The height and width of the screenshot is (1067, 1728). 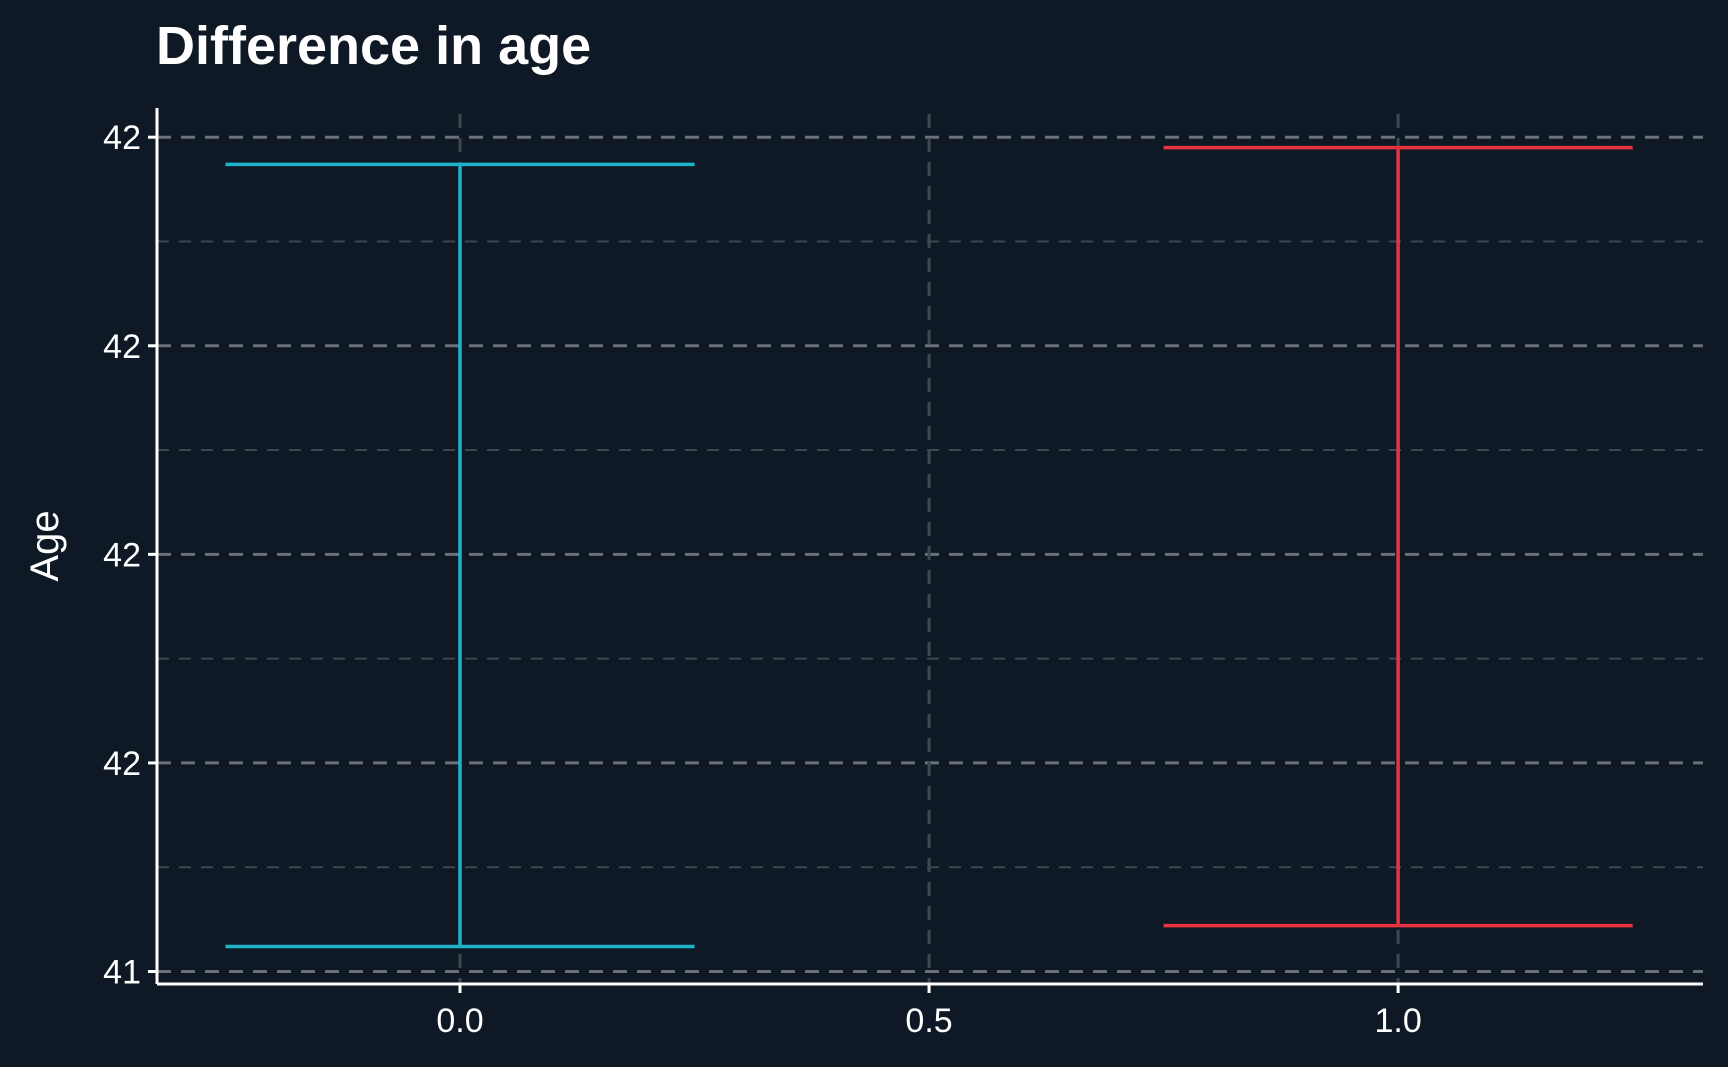 I want to click on y-tick-label: 41, so click(x=122, y=972).